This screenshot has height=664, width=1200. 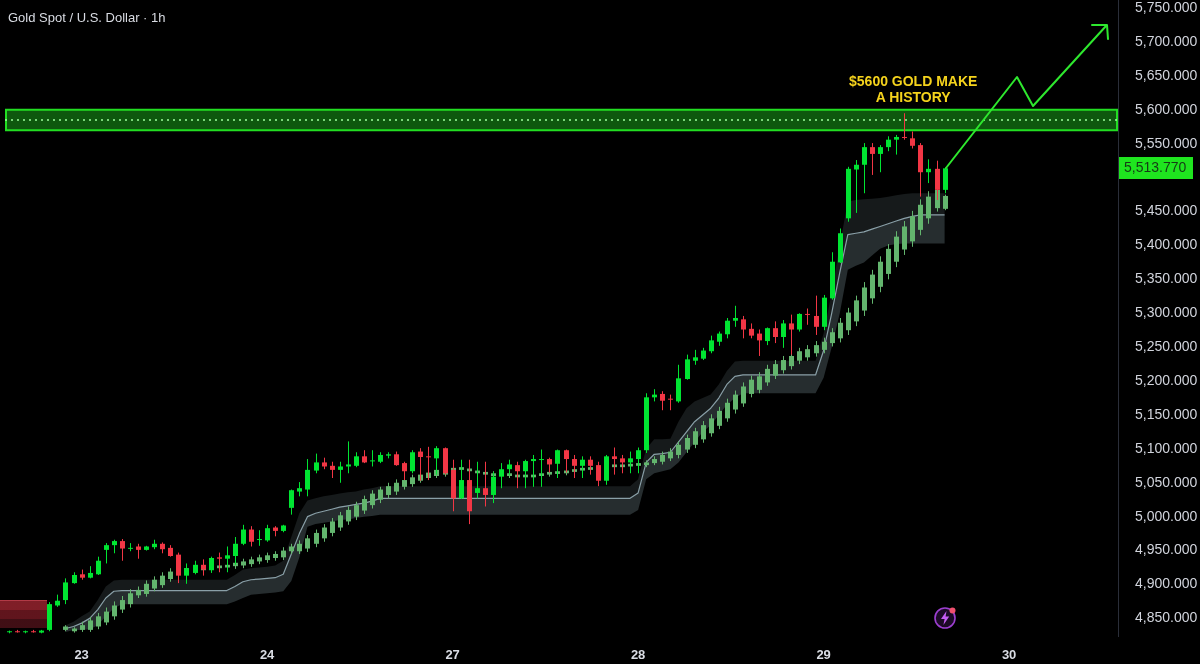 I want to click on y-tick-label: 4,850.000, so click(x=1166, y=617).